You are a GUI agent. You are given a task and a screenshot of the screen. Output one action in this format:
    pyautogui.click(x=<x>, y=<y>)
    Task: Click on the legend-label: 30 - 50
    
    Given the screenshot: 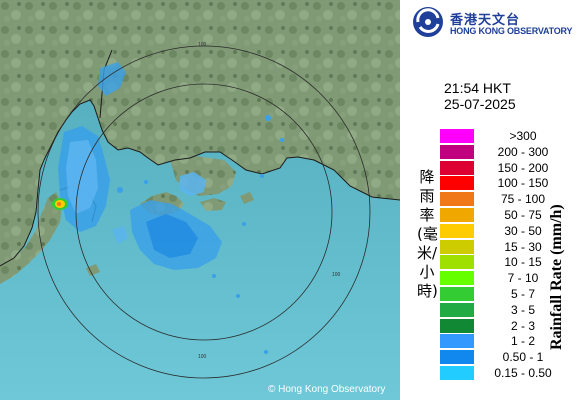 What is the action you would take?
    pyautogui.click(x=523, y=230)
    